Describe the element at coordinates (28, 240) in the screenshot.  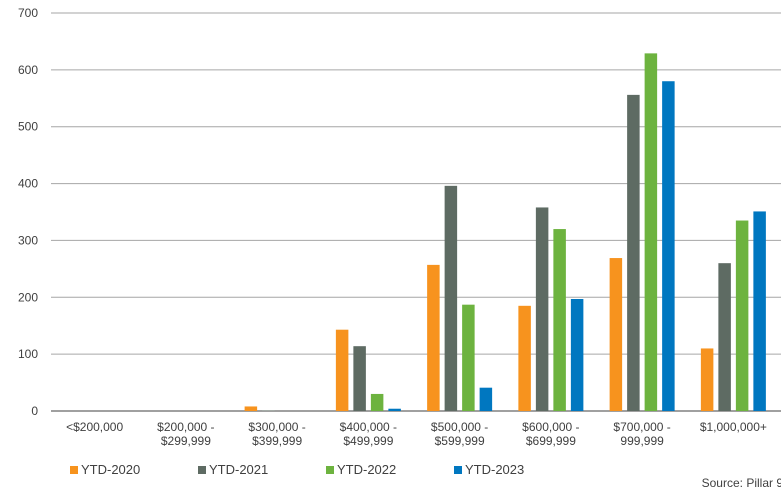
I see `y-tick-label: 300` at that location.